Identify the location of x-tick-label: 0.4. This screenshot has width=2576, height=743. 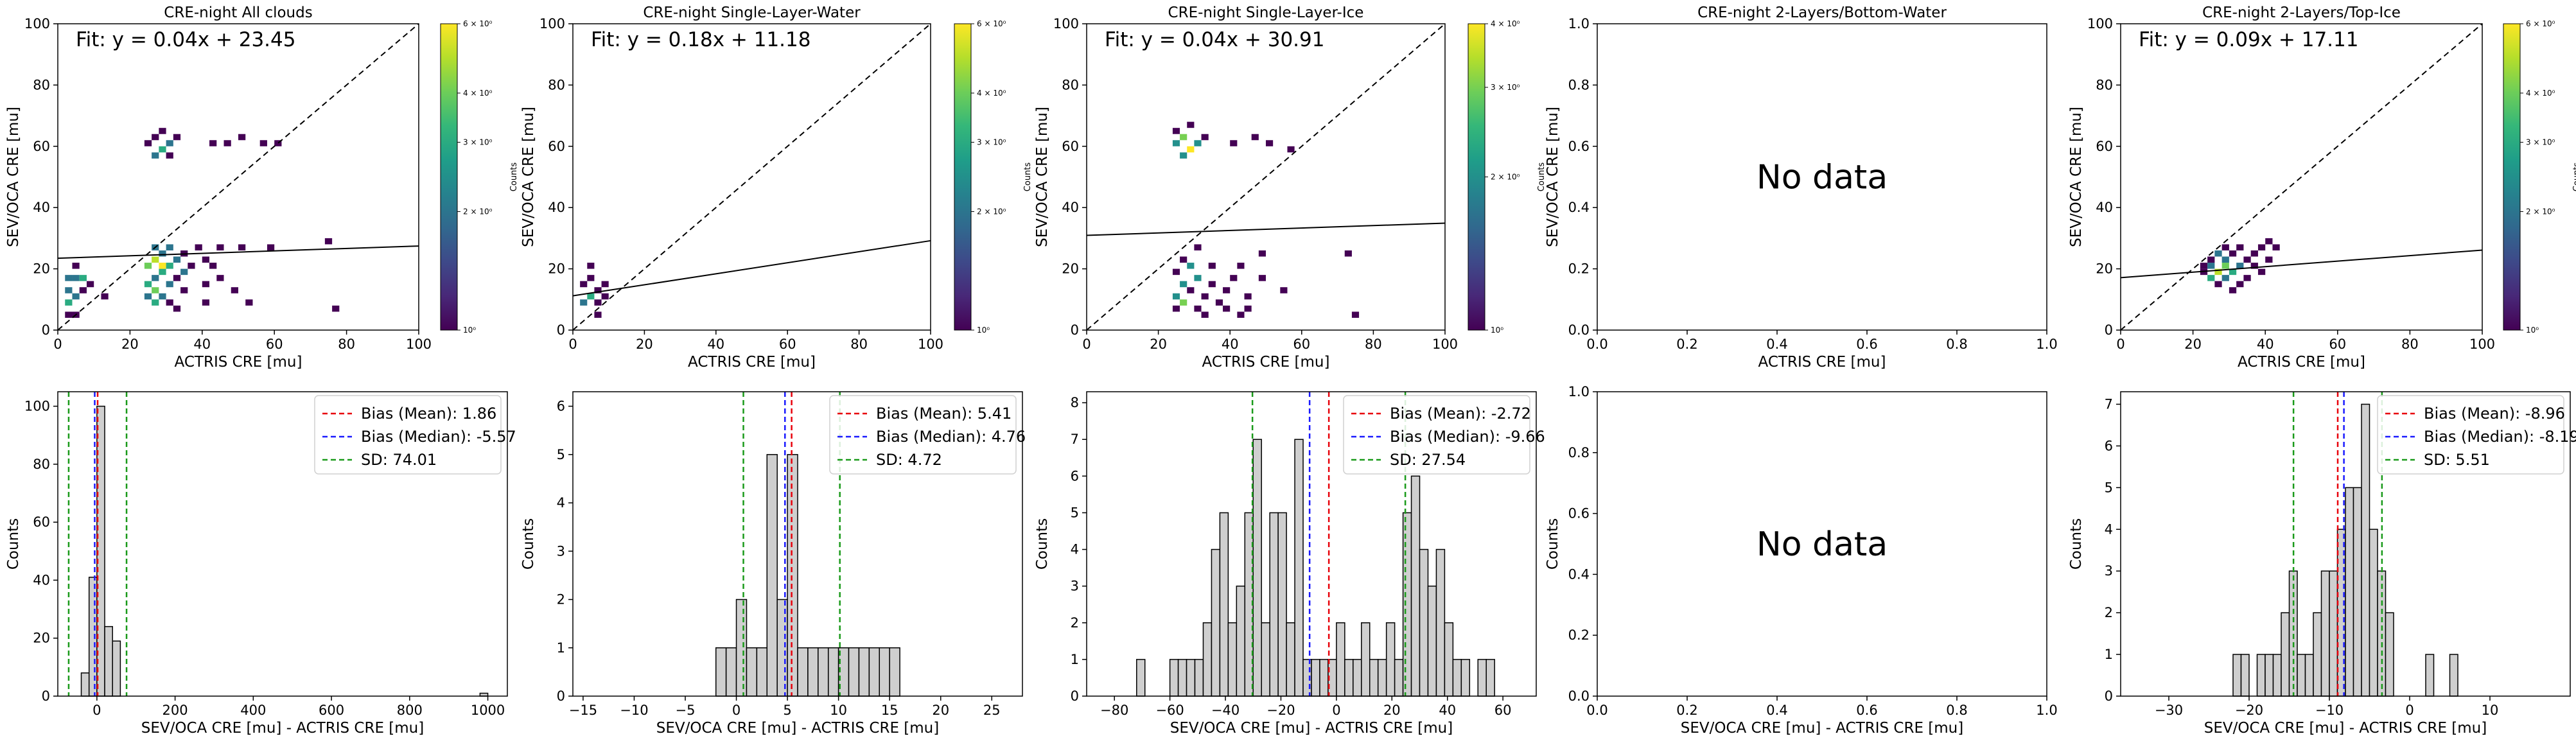
(1777, 345).